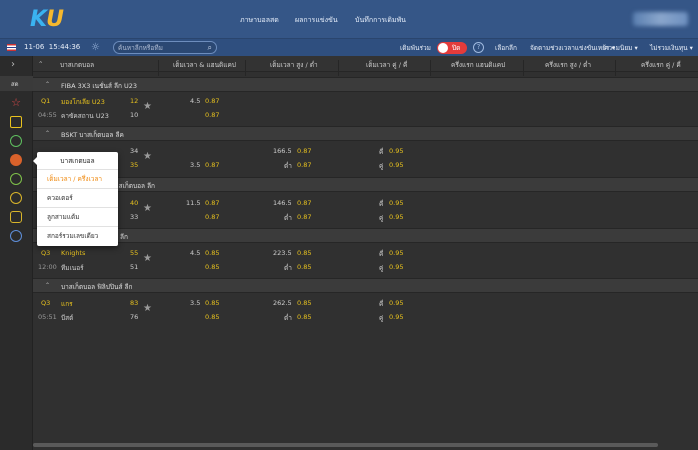 This screenshot has width=698, height=450. Describe the element at coordinates (47, 19) in the screenshot. I see `brand-logo: KU` at that location.